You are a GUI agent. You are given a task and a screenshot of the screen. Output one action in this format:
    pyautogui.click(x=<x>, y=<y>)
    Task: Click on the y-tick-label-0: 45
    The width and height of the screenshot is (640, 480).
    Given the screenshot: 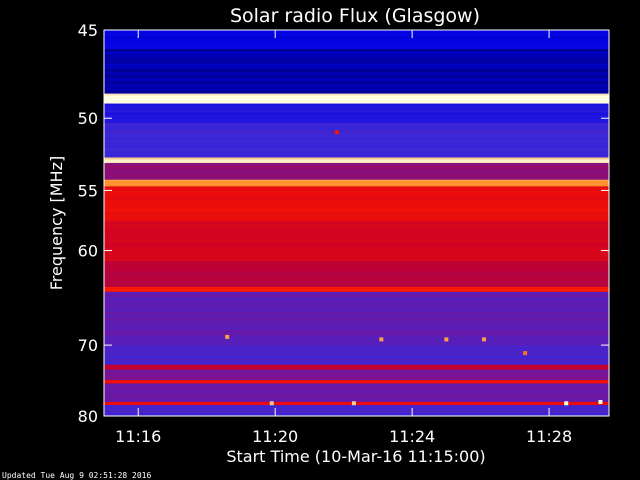 What is the action you would take?
    pyautogui.click(x=88, y=30)
    